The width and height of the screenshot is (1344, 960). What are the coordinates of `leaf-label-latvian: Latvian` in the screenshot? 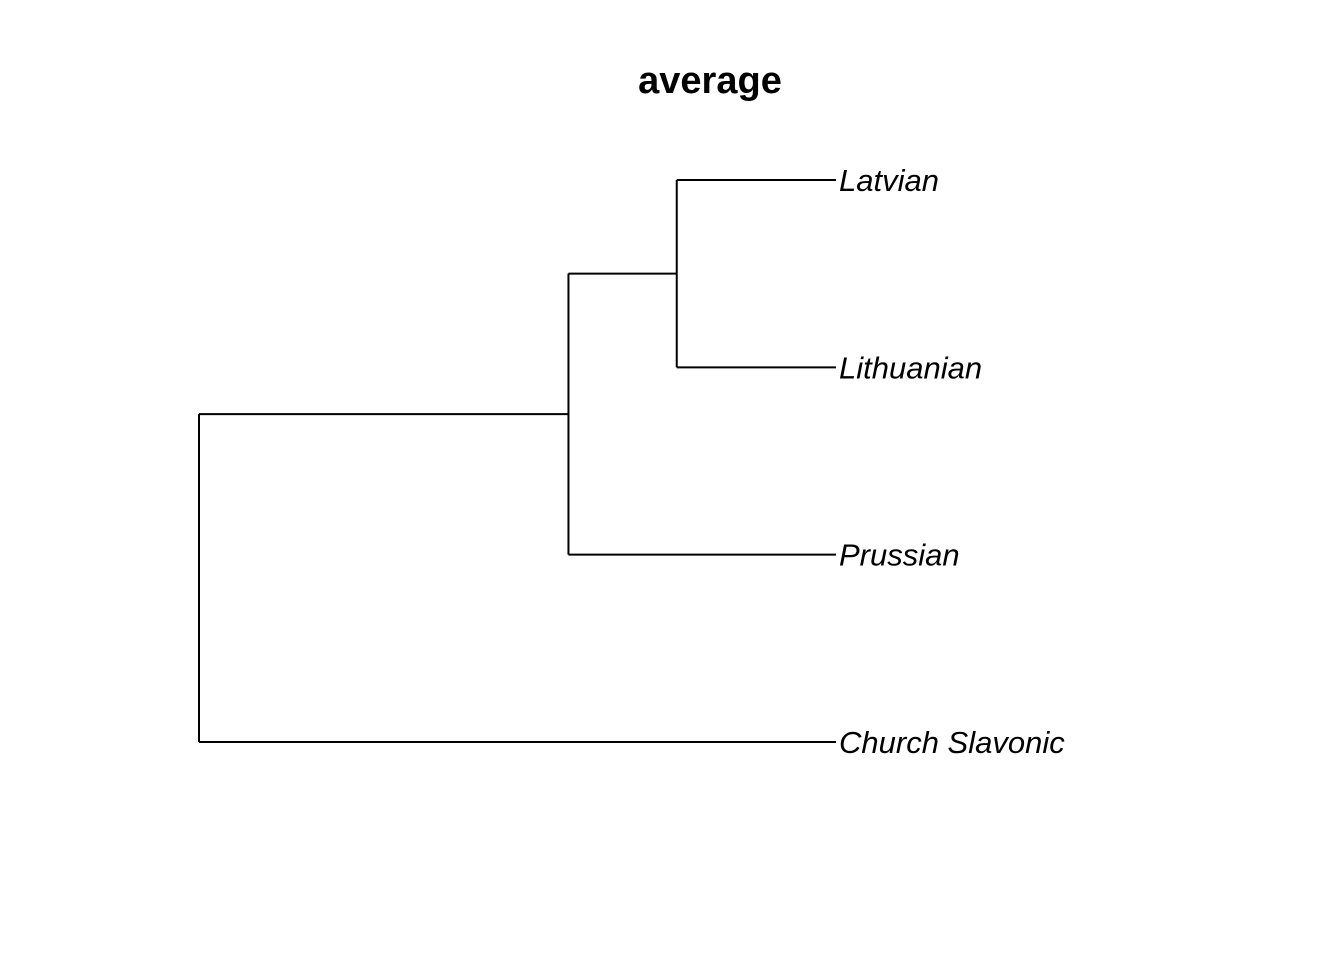 It's located at (889, 180).